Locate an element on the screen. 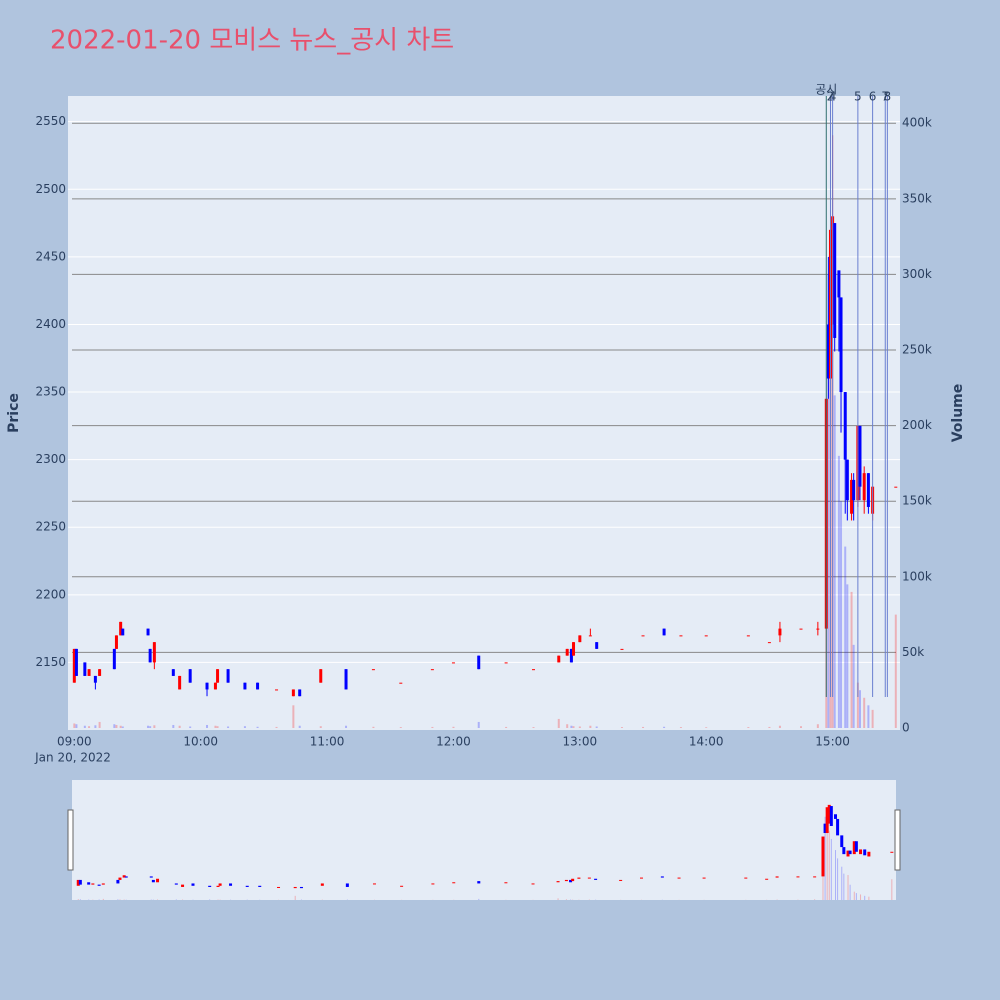 This screenshot has width=1000, height=1000. y2-tick-label: 300k is located at coordinates (917, 274).